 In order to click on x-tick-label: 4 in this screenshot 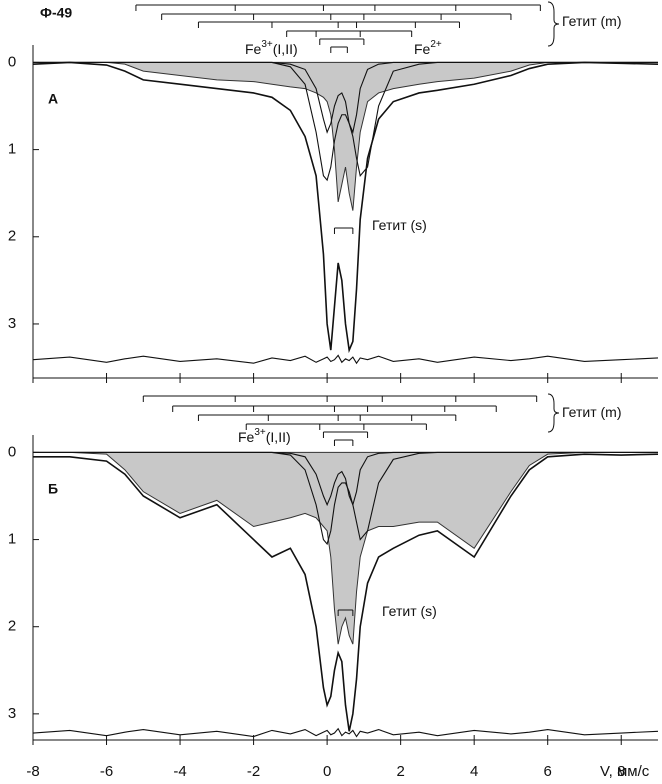, I will do `click(474, 771)`.